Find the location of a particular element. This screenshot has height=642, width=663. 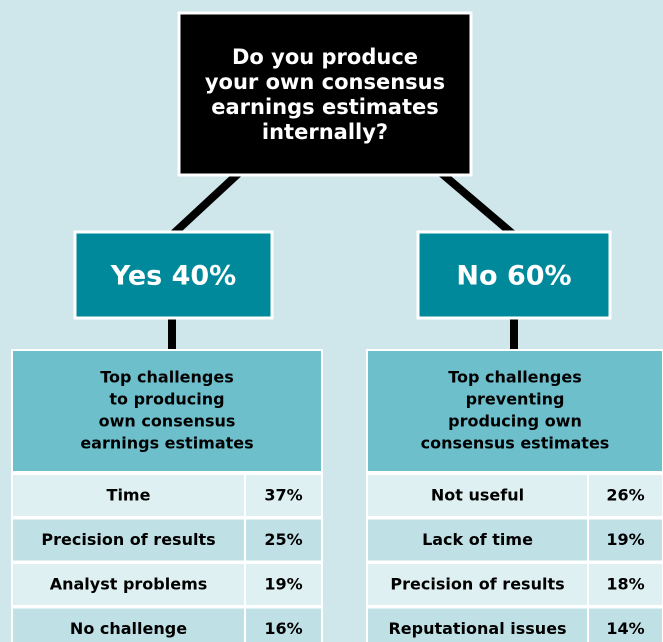

row-value: 14% is located at coordinates (625, 628).